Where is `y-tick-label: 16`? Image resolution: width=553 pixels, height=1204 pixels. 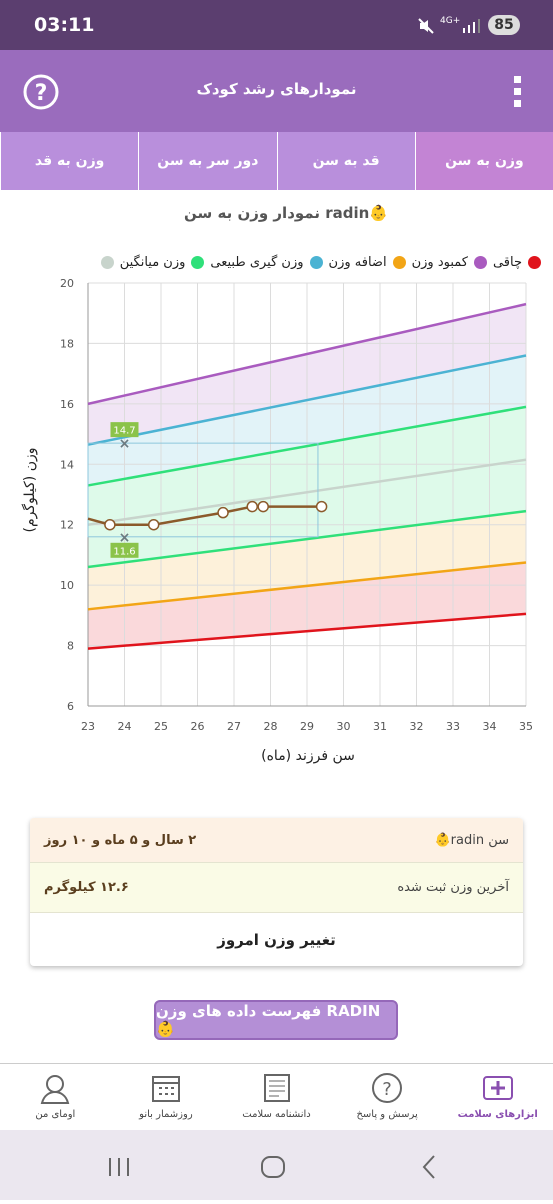
y-tick-label: 16 is located at coordinates (67, 404).